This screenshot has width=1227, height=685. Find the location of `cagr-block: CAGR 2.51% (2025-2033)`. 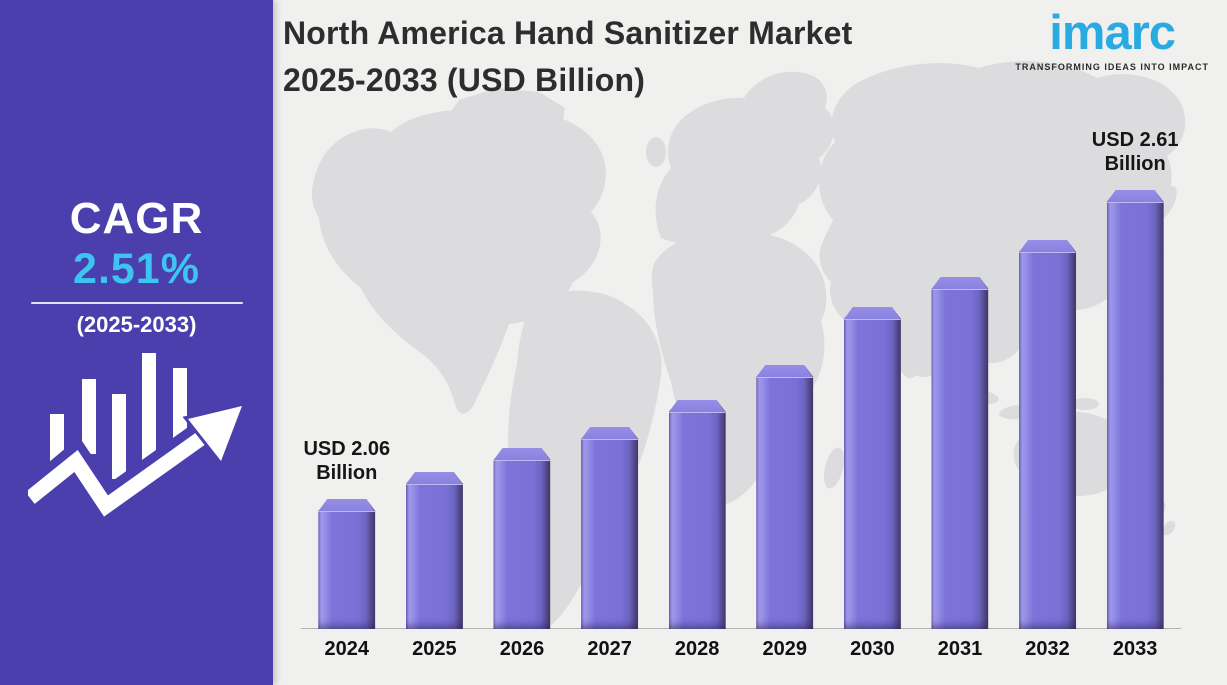

cagr-block: CAGR 2.51% (2025-2033) is located at coordinates (136, 267).